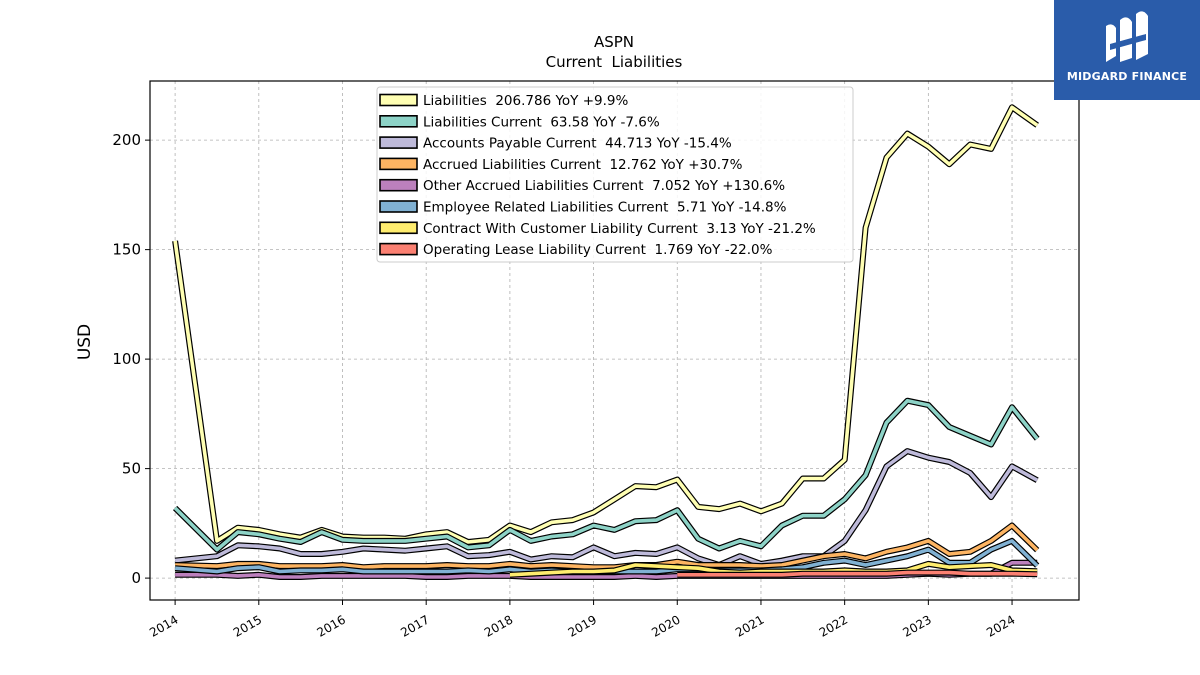 This screenshot has height=675, width=1200. I want to click on chart-subtitle: Current Liabilities, so click(614, 62).